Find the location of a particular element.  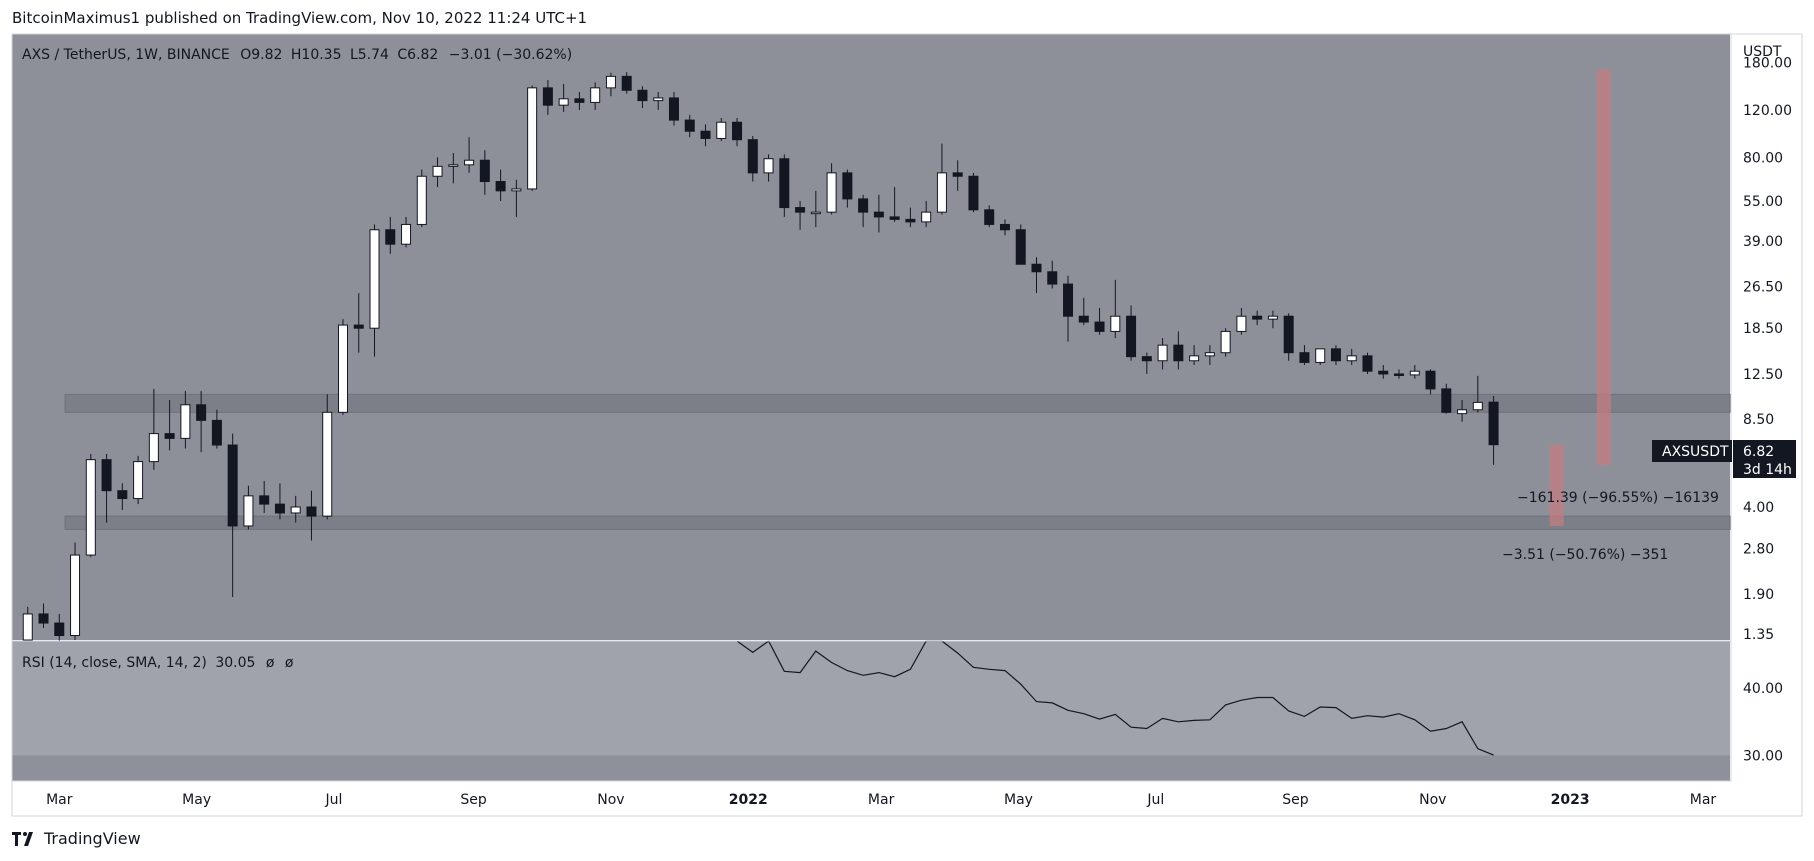

time-tick-label: Mar is located at coordinates (881, 800).